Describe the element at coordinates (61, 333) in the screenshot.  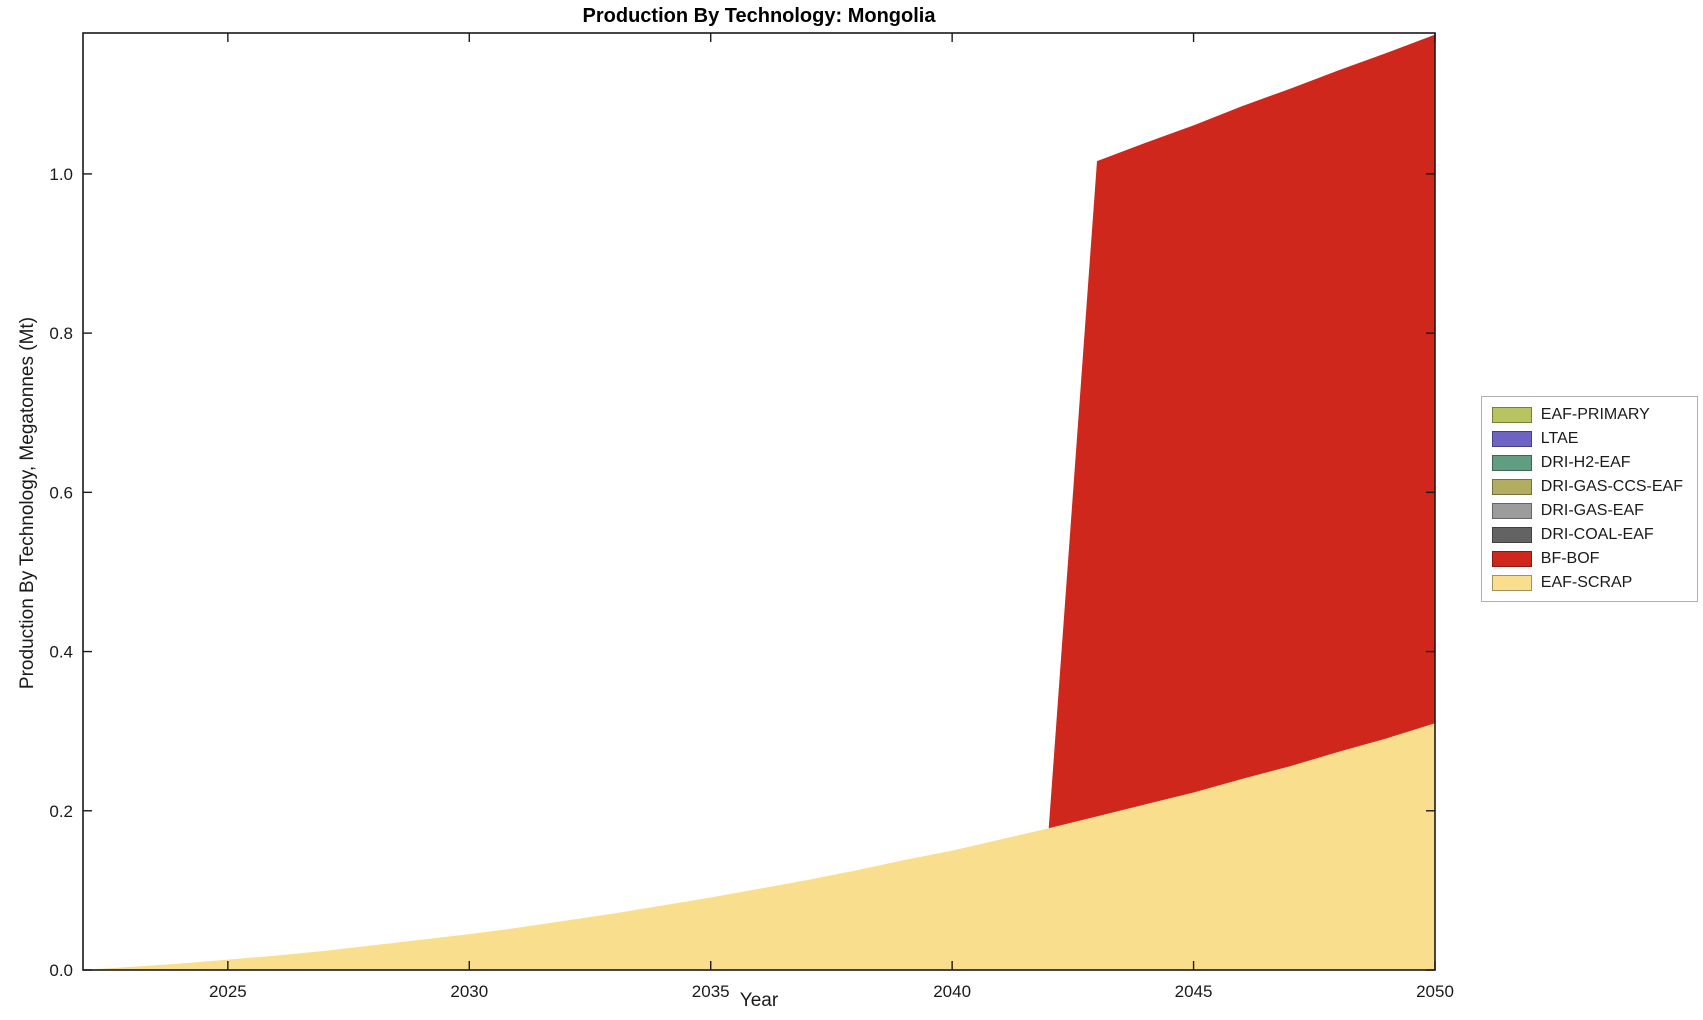
I see `y-tick-label: 0.8` at that location.